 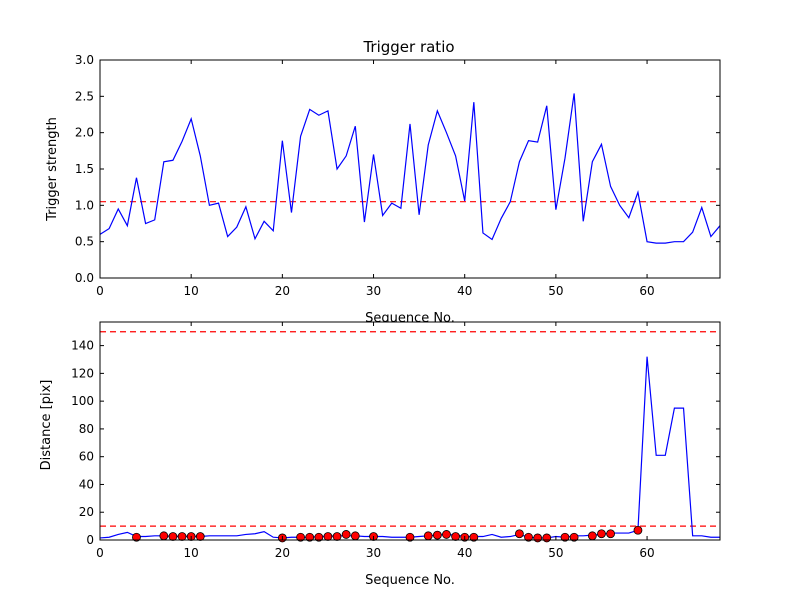 What do you see at coordinates (90, 540) in the screenshot?
I see `y-tick-label: 0` at bounding box center [90, 540].